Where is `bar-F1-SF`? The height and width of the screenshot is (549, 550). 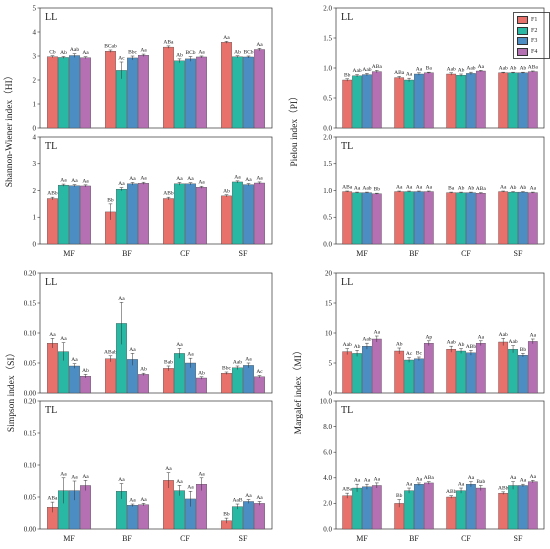 bar-F1-SF is located at coordinates (226, 383).